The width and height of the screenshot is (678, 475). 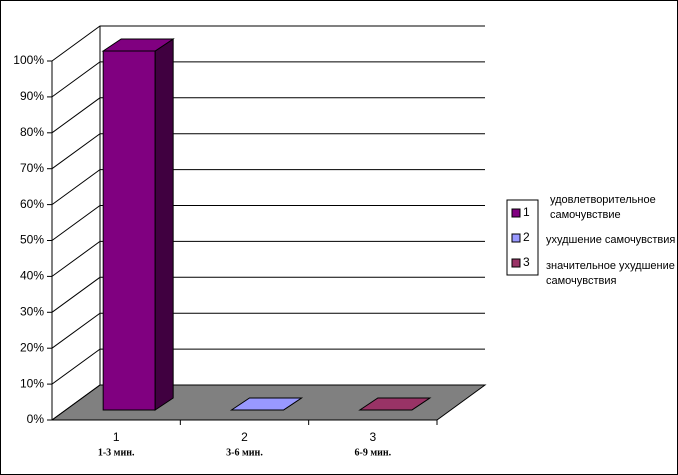 What do you see at coordinates (129, 230) in the screenshot?
I see `bar-front` at bounding box center [129, 230].